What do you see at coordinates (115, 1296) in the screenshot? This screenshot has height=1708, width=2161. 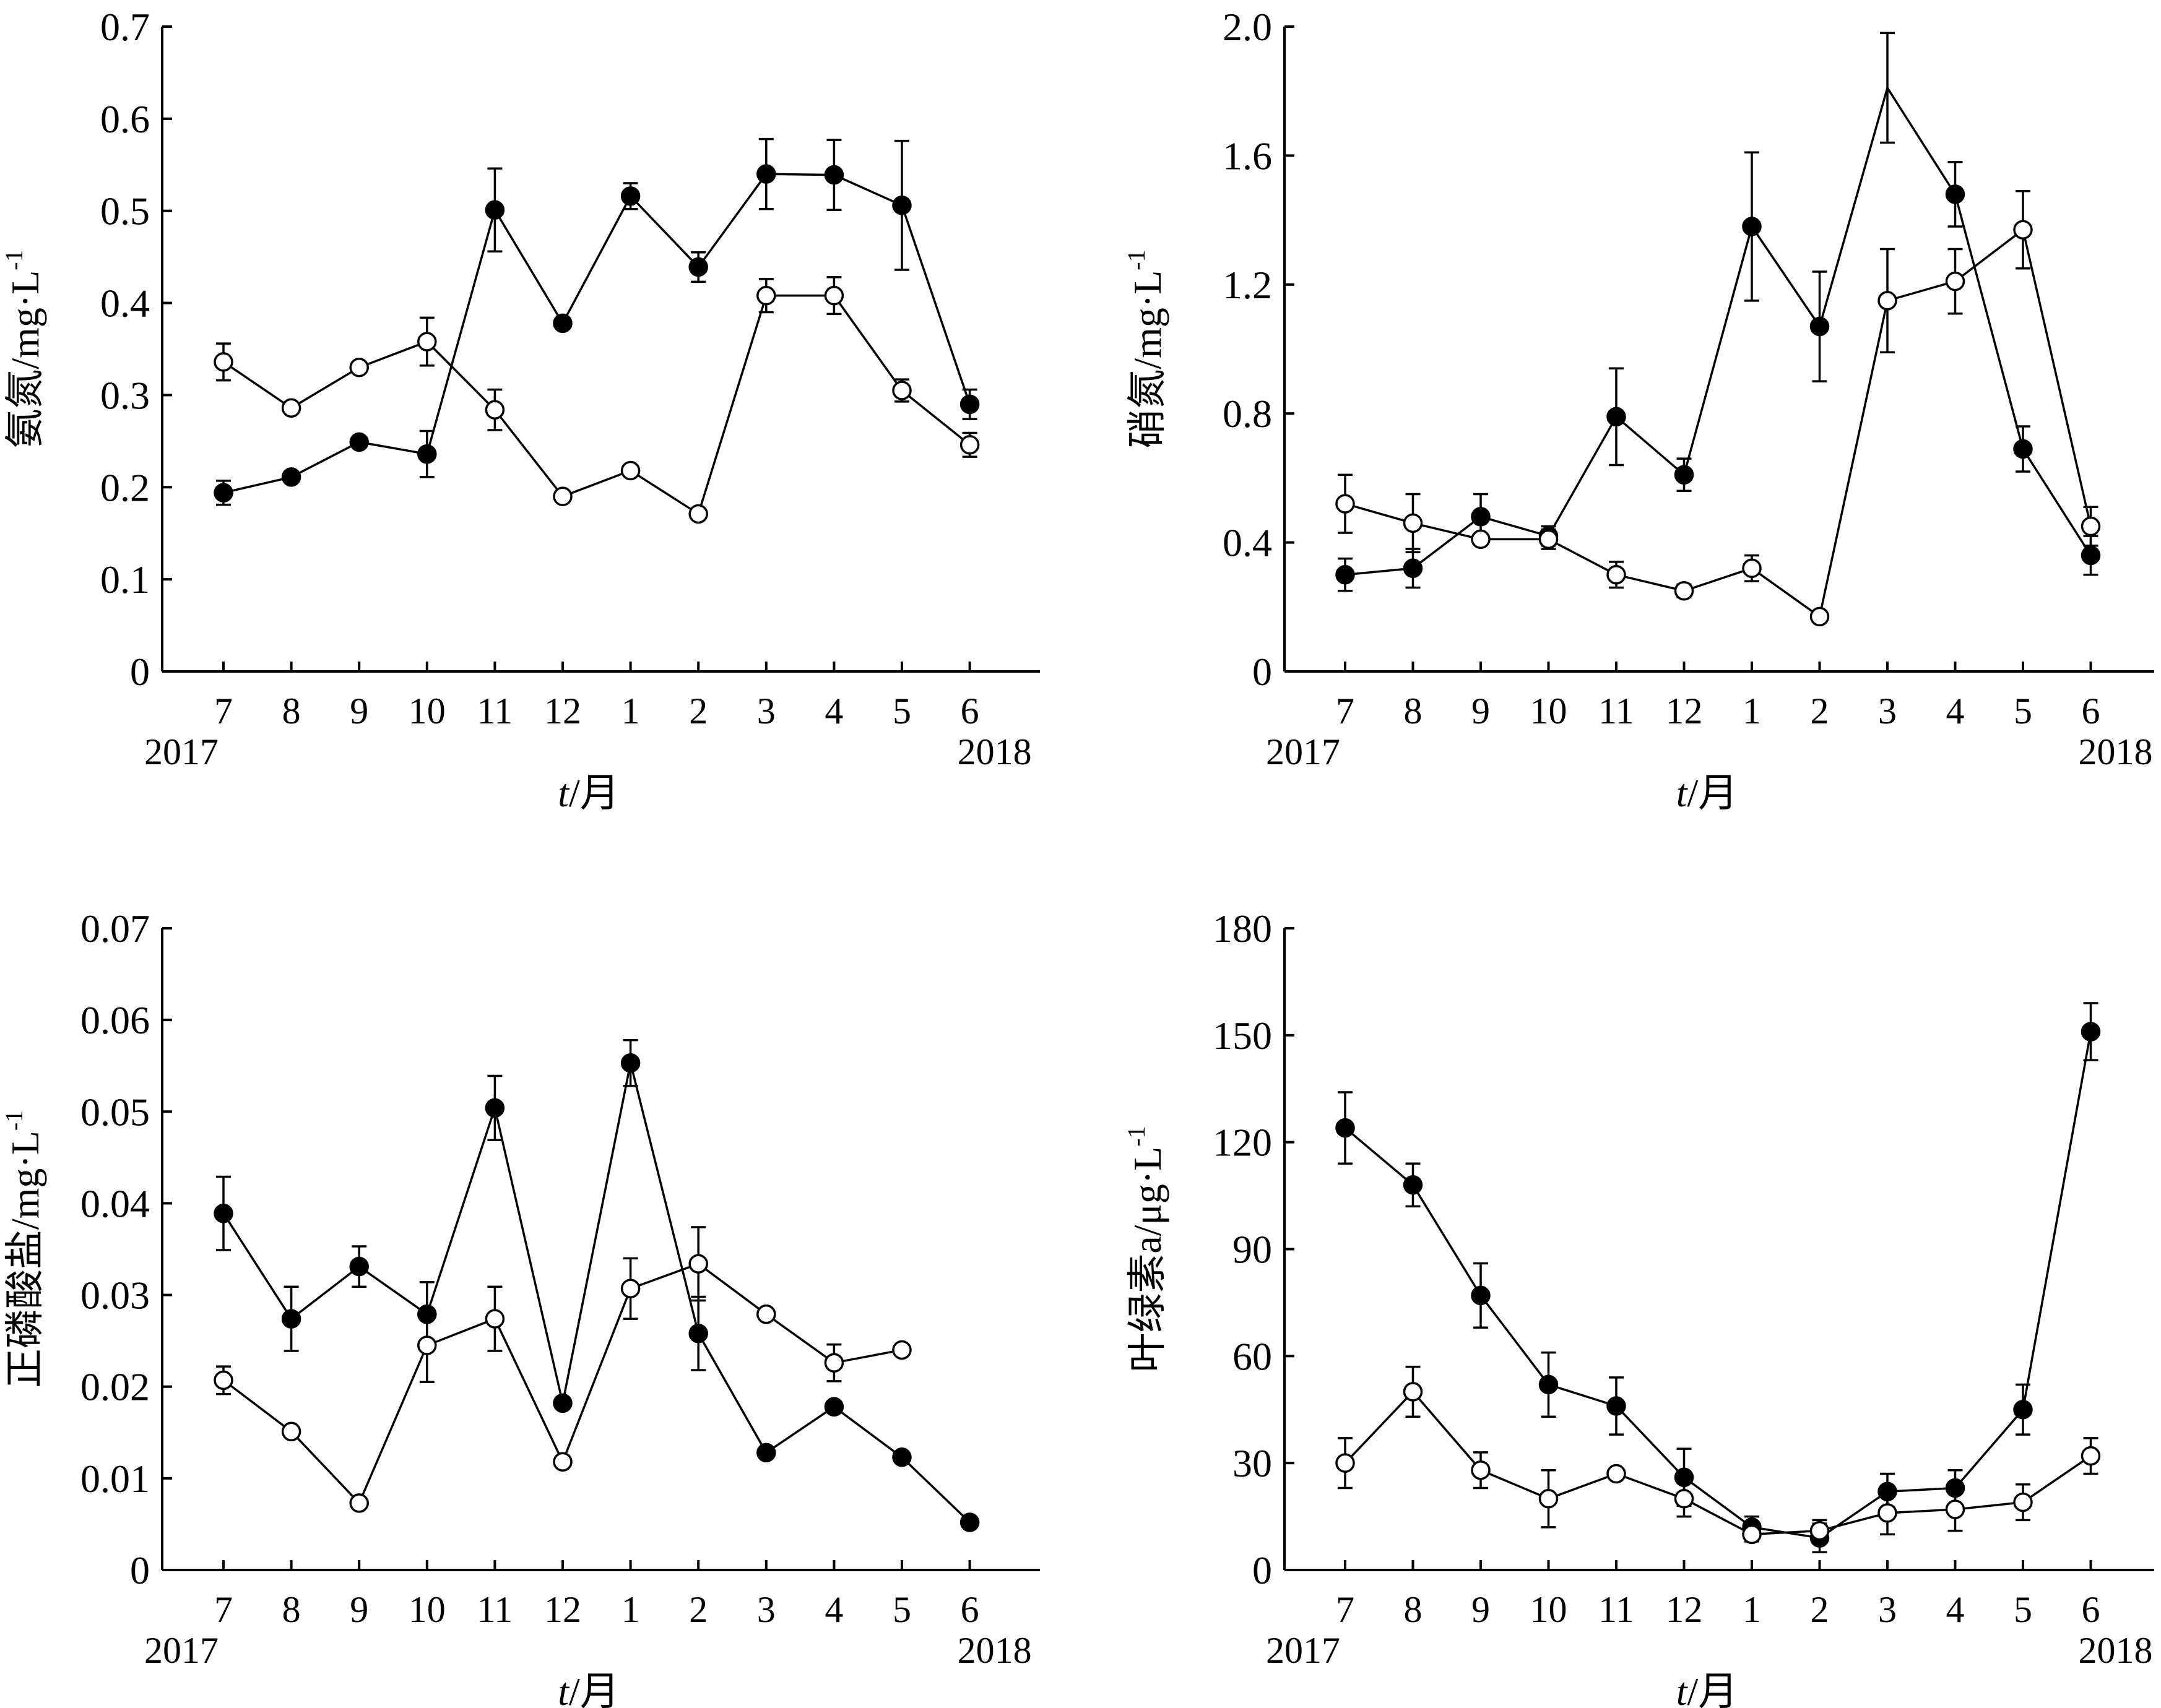 I see `y-tick-label: 0.03` at bounding box center [115, 1296].